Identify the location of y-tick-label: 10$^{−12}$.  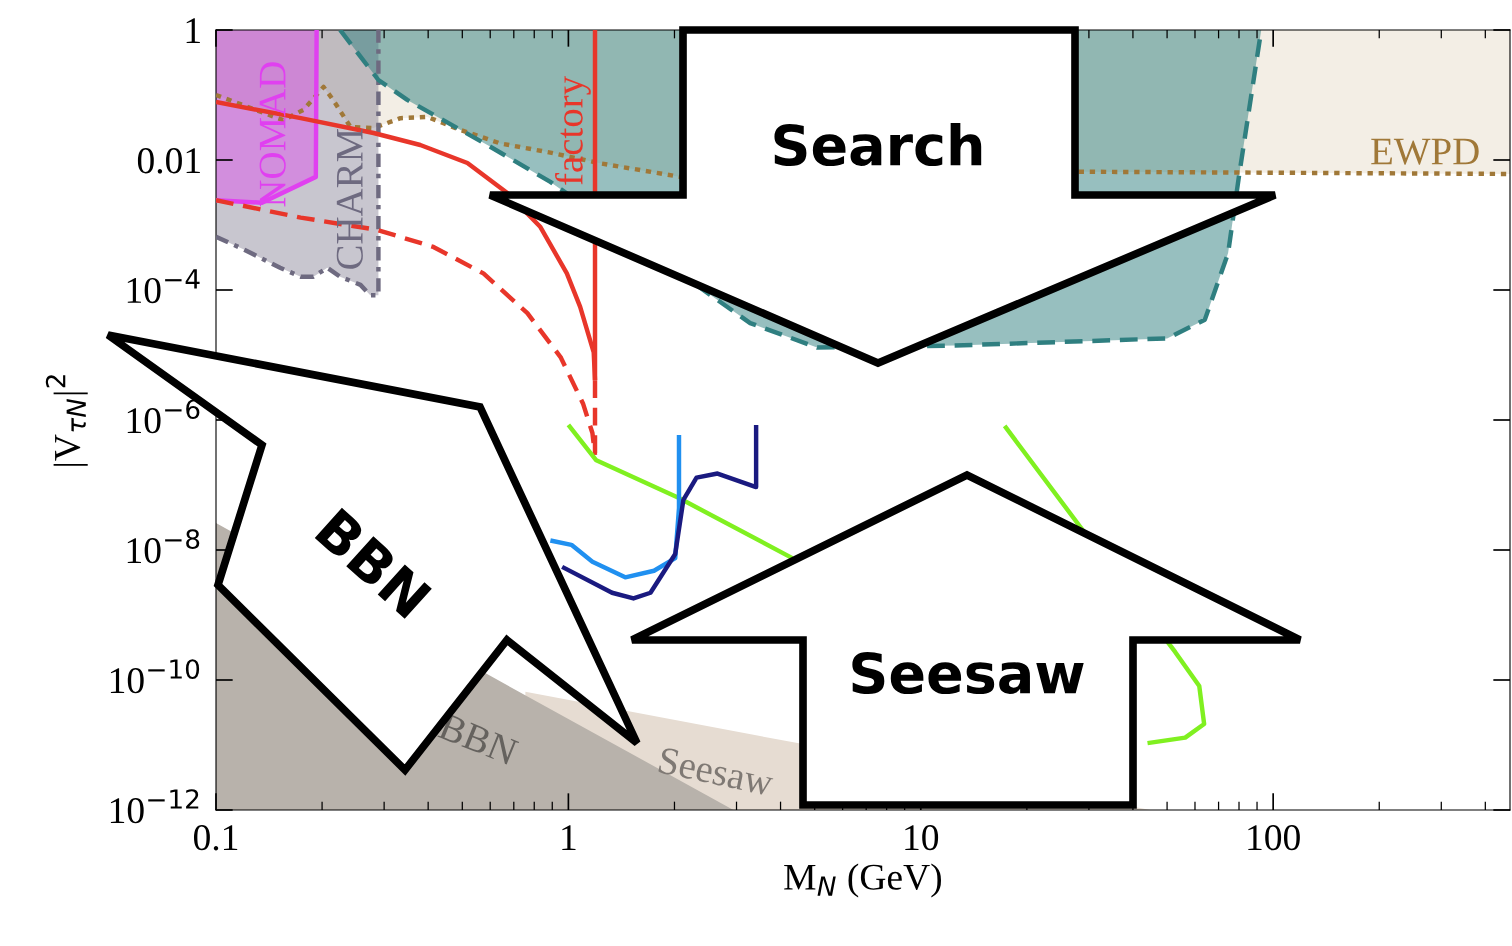
(154, 806).